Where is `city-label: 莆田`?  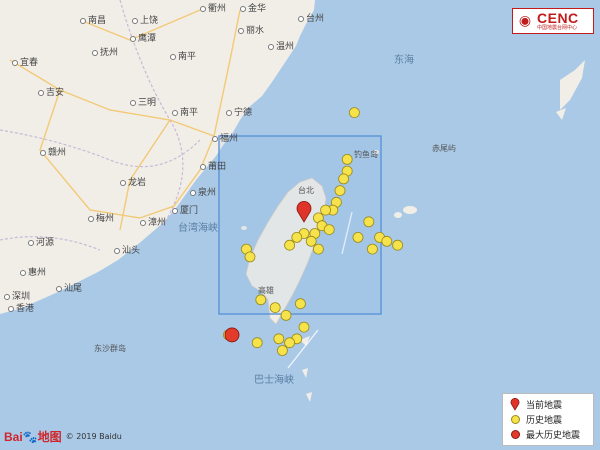
city-label: 莆田 is located at coordinates (213, 167).